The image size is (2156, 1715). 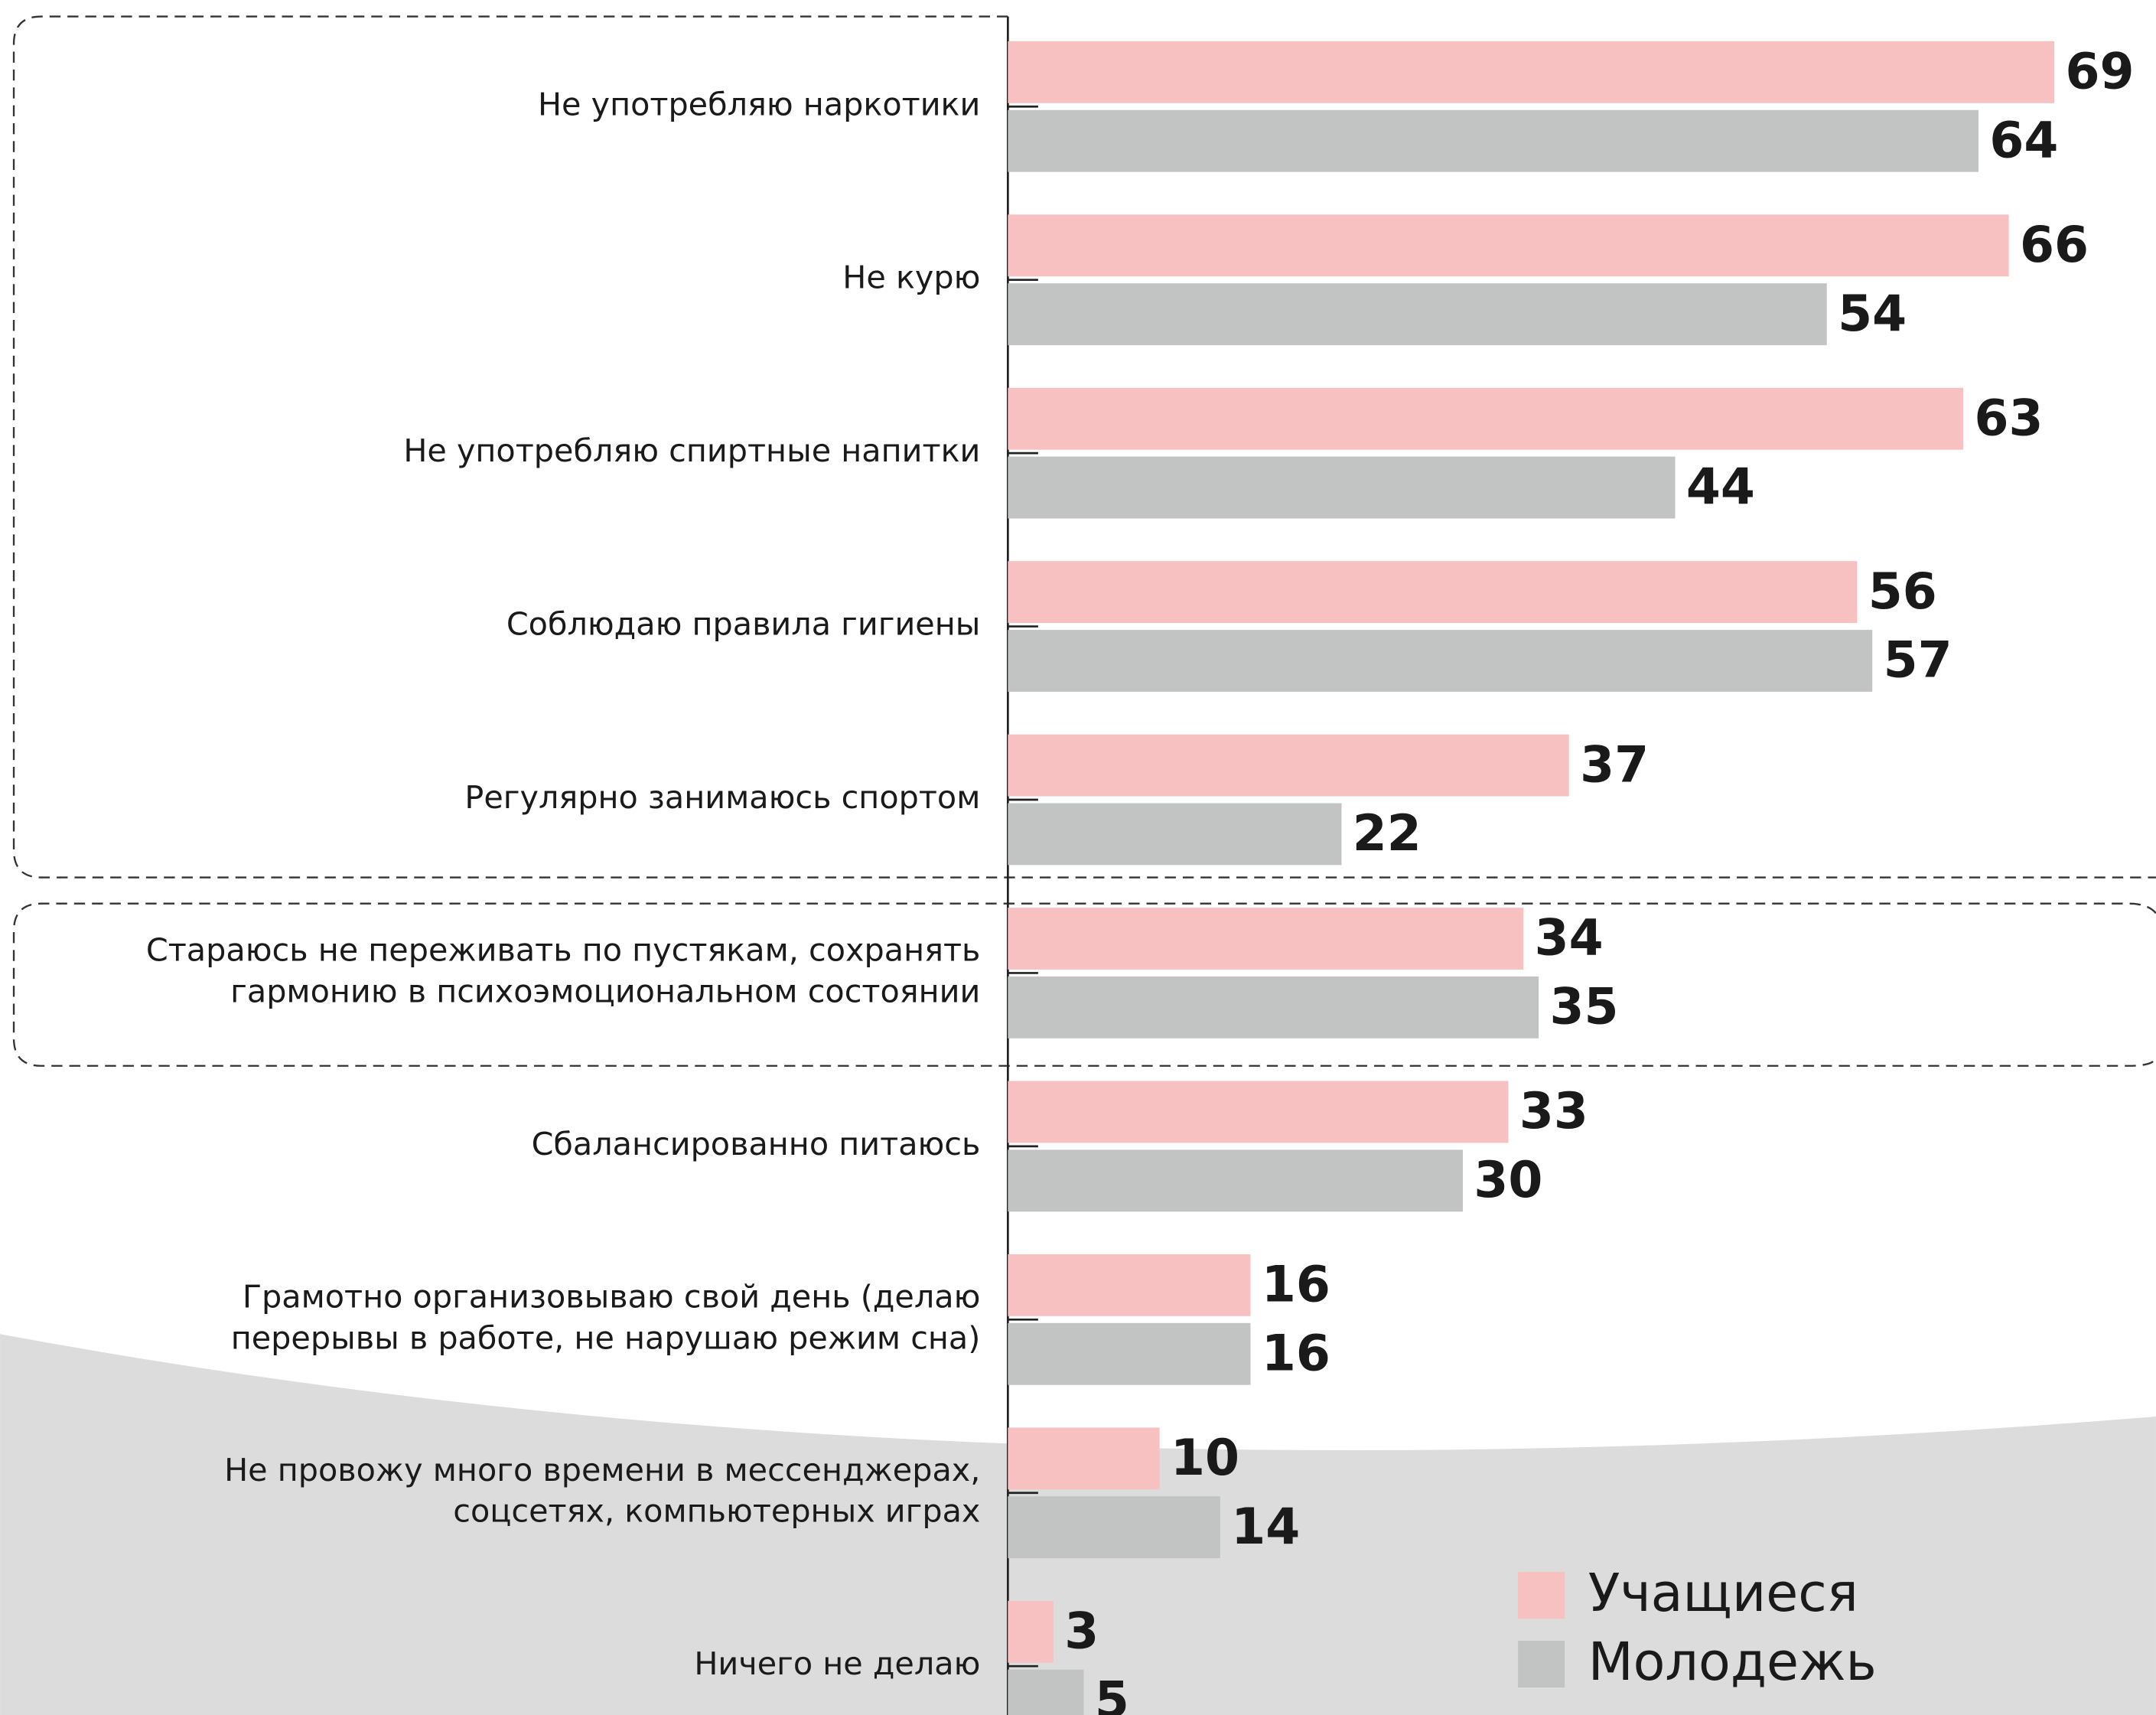 What do you see at coordinates (2023, 140) in the screenshot?
I see `value-label: 64` at bounding box center [2023, 140].